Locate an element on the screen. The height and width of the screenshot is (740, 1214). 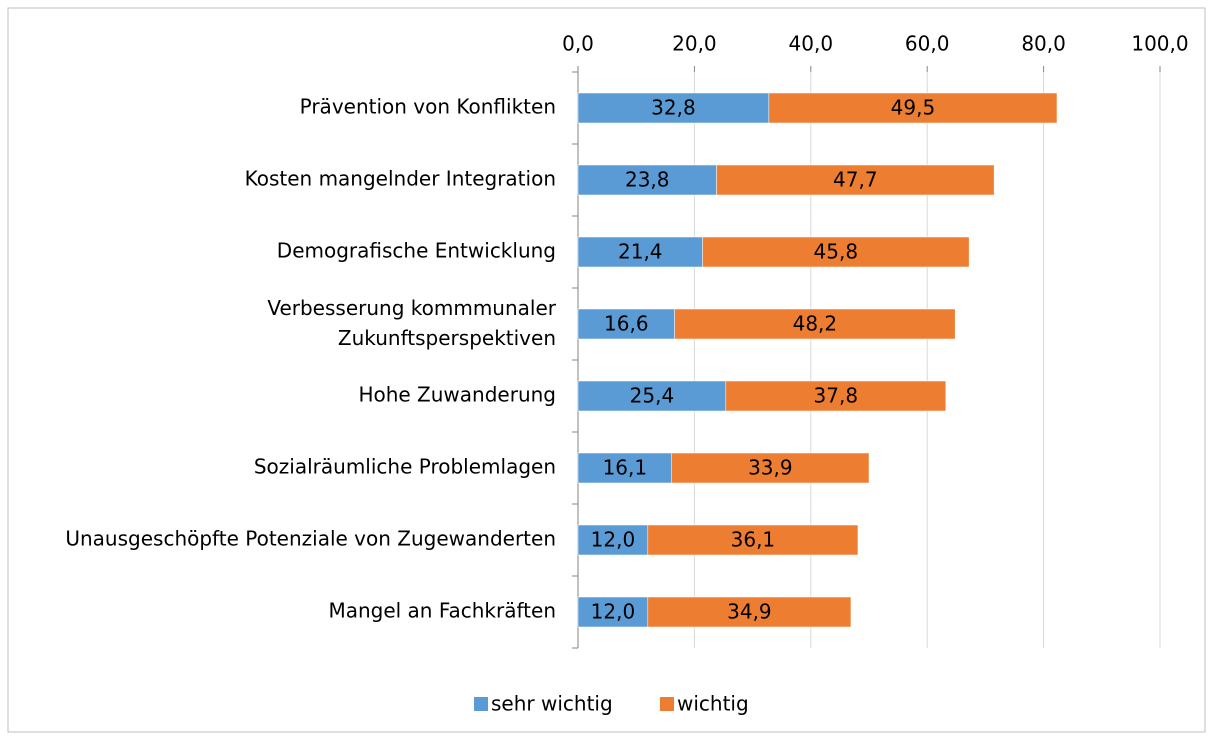
data-label: 16,6 is located at coordinates (626, 324).